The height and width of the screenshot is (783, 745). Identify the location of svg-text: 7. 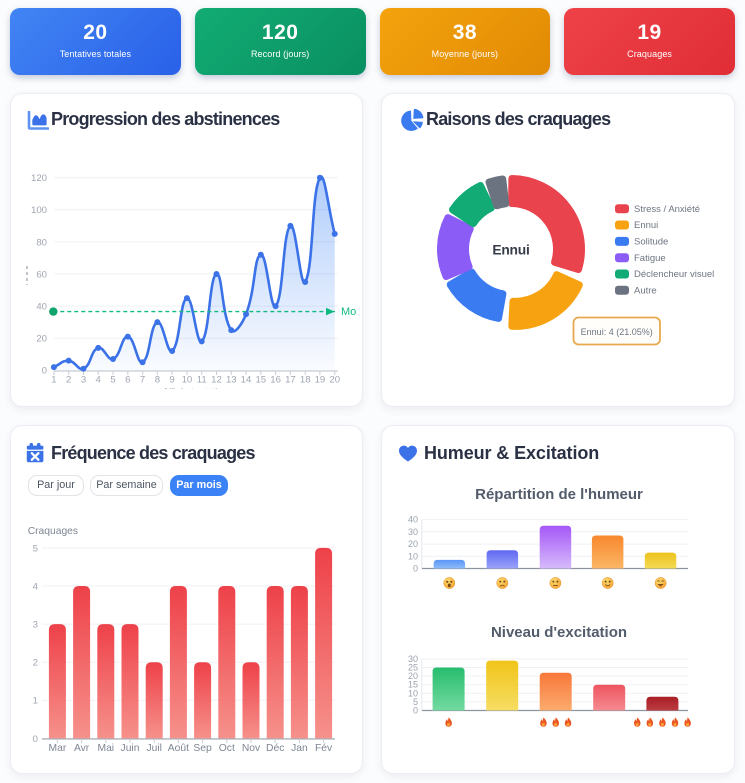
(142, 380).